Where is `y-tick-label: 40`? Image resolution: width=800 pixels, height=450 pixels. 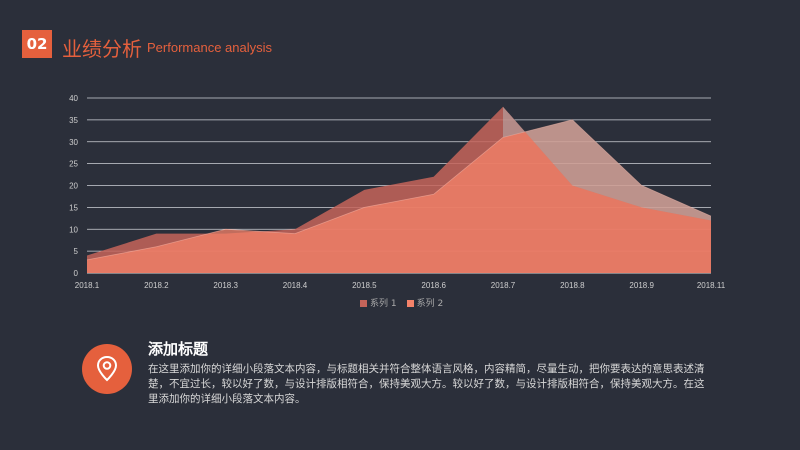
y-tick-label: 40 is located at coordinates (73, 98).